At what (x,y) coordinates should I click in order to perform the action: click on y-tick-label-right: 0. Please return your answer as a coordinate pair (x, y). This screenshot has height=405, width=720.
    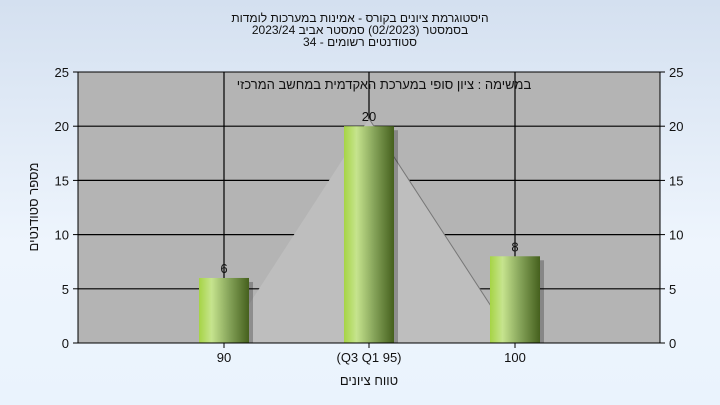
    Looking at the image, I should click on (672, 343).